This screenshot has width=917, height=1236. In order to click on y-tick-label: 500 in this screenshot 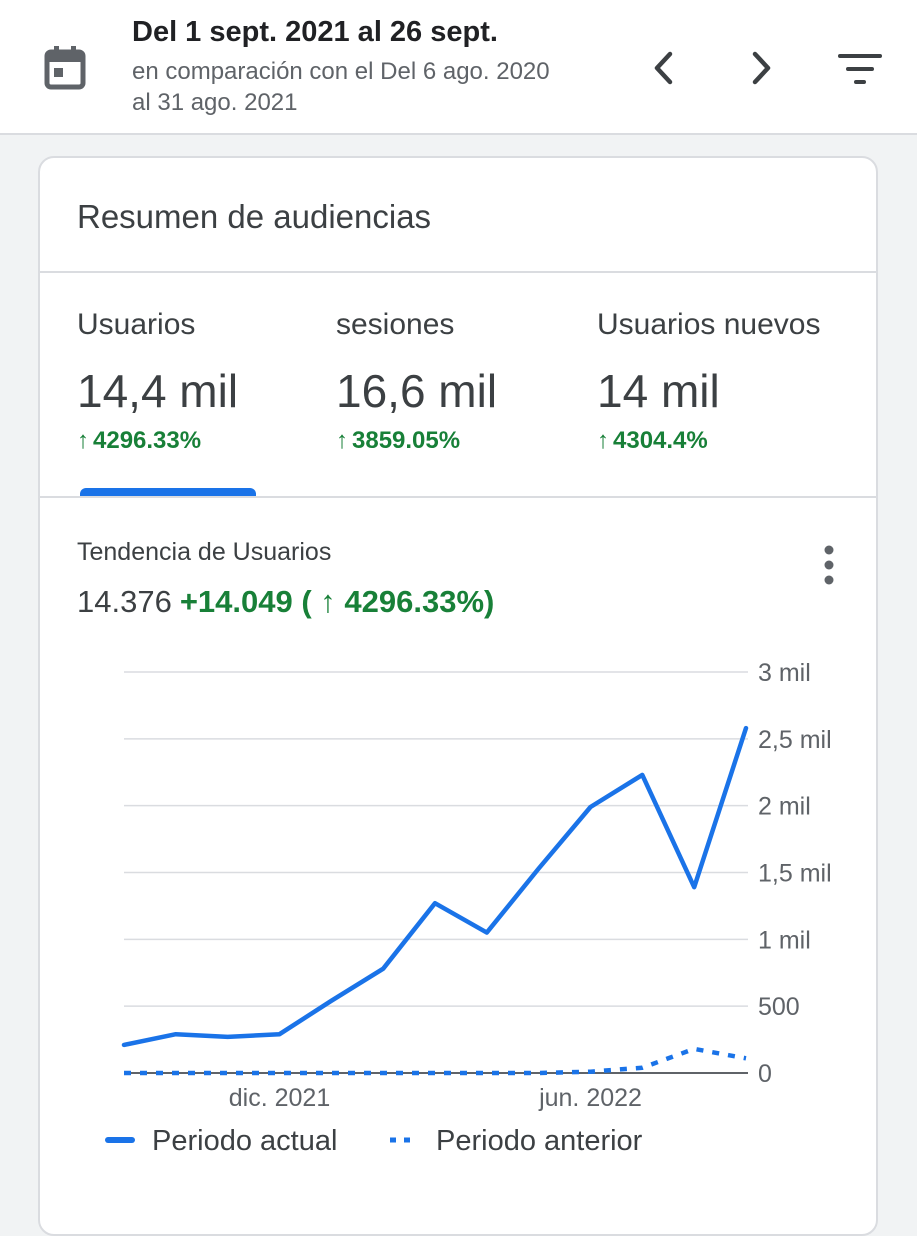, I will do `click(779, 1007)`.